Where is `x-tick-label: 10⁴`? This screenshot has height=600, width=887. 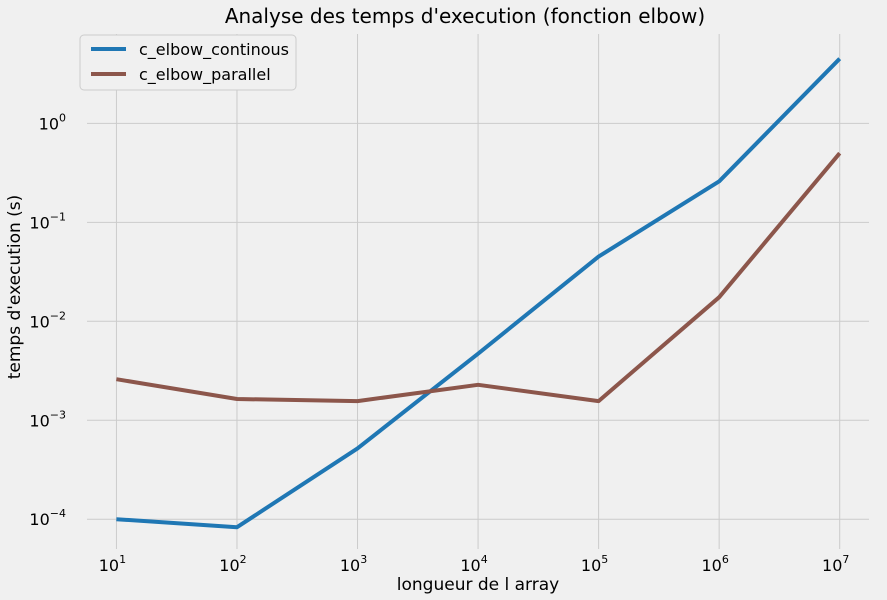 x-tick-label: 10⁴ is located at coordinates (473, 564).